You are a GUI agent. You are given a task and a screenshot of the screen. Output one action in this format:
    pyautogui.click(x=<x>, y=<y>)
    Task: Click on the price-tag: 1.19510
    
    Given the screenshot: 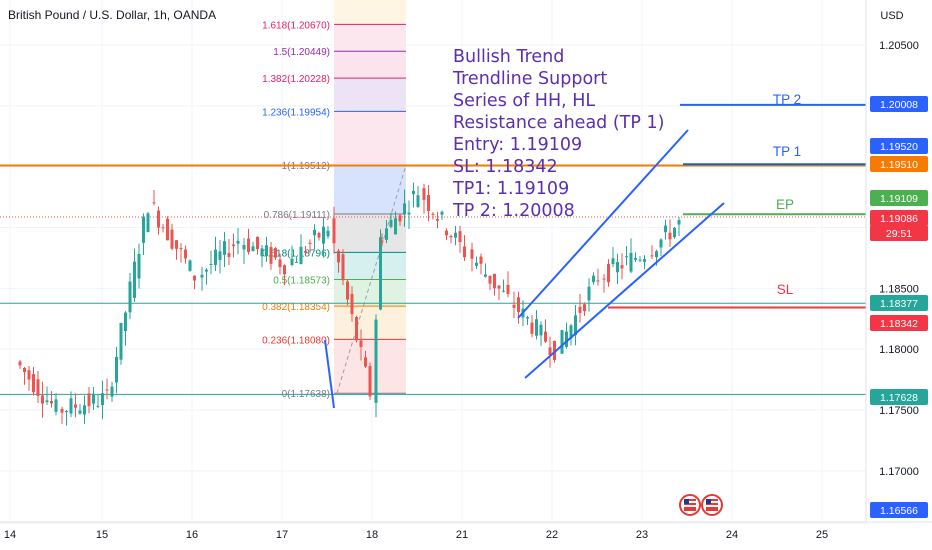 What is the action you would take?
    pyautogui.click(x=899, y=164)
    